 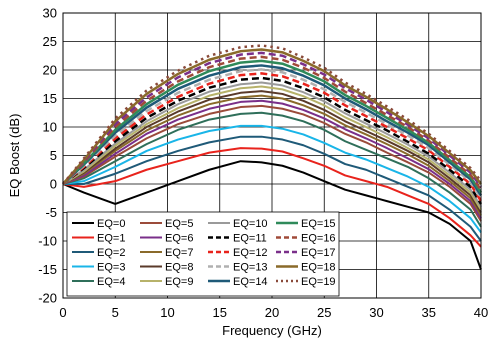 What do you see at coordinates (111, 224) in the screenshot?
I see `legend-label: EQ=0` at bounding box center [111, 224].